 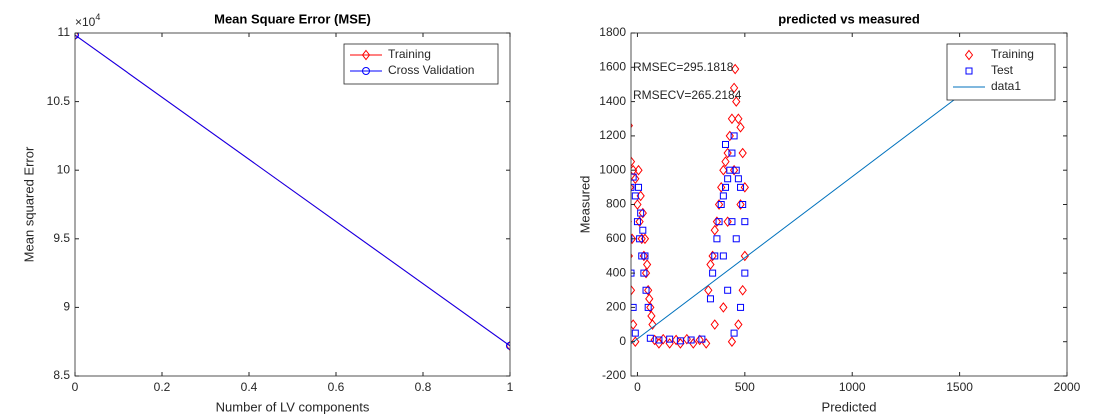 What do you see at coordinates (162, 387) in the screenshot?
I see `x-tick-label: 0.2` at bounding box center [162, 387].